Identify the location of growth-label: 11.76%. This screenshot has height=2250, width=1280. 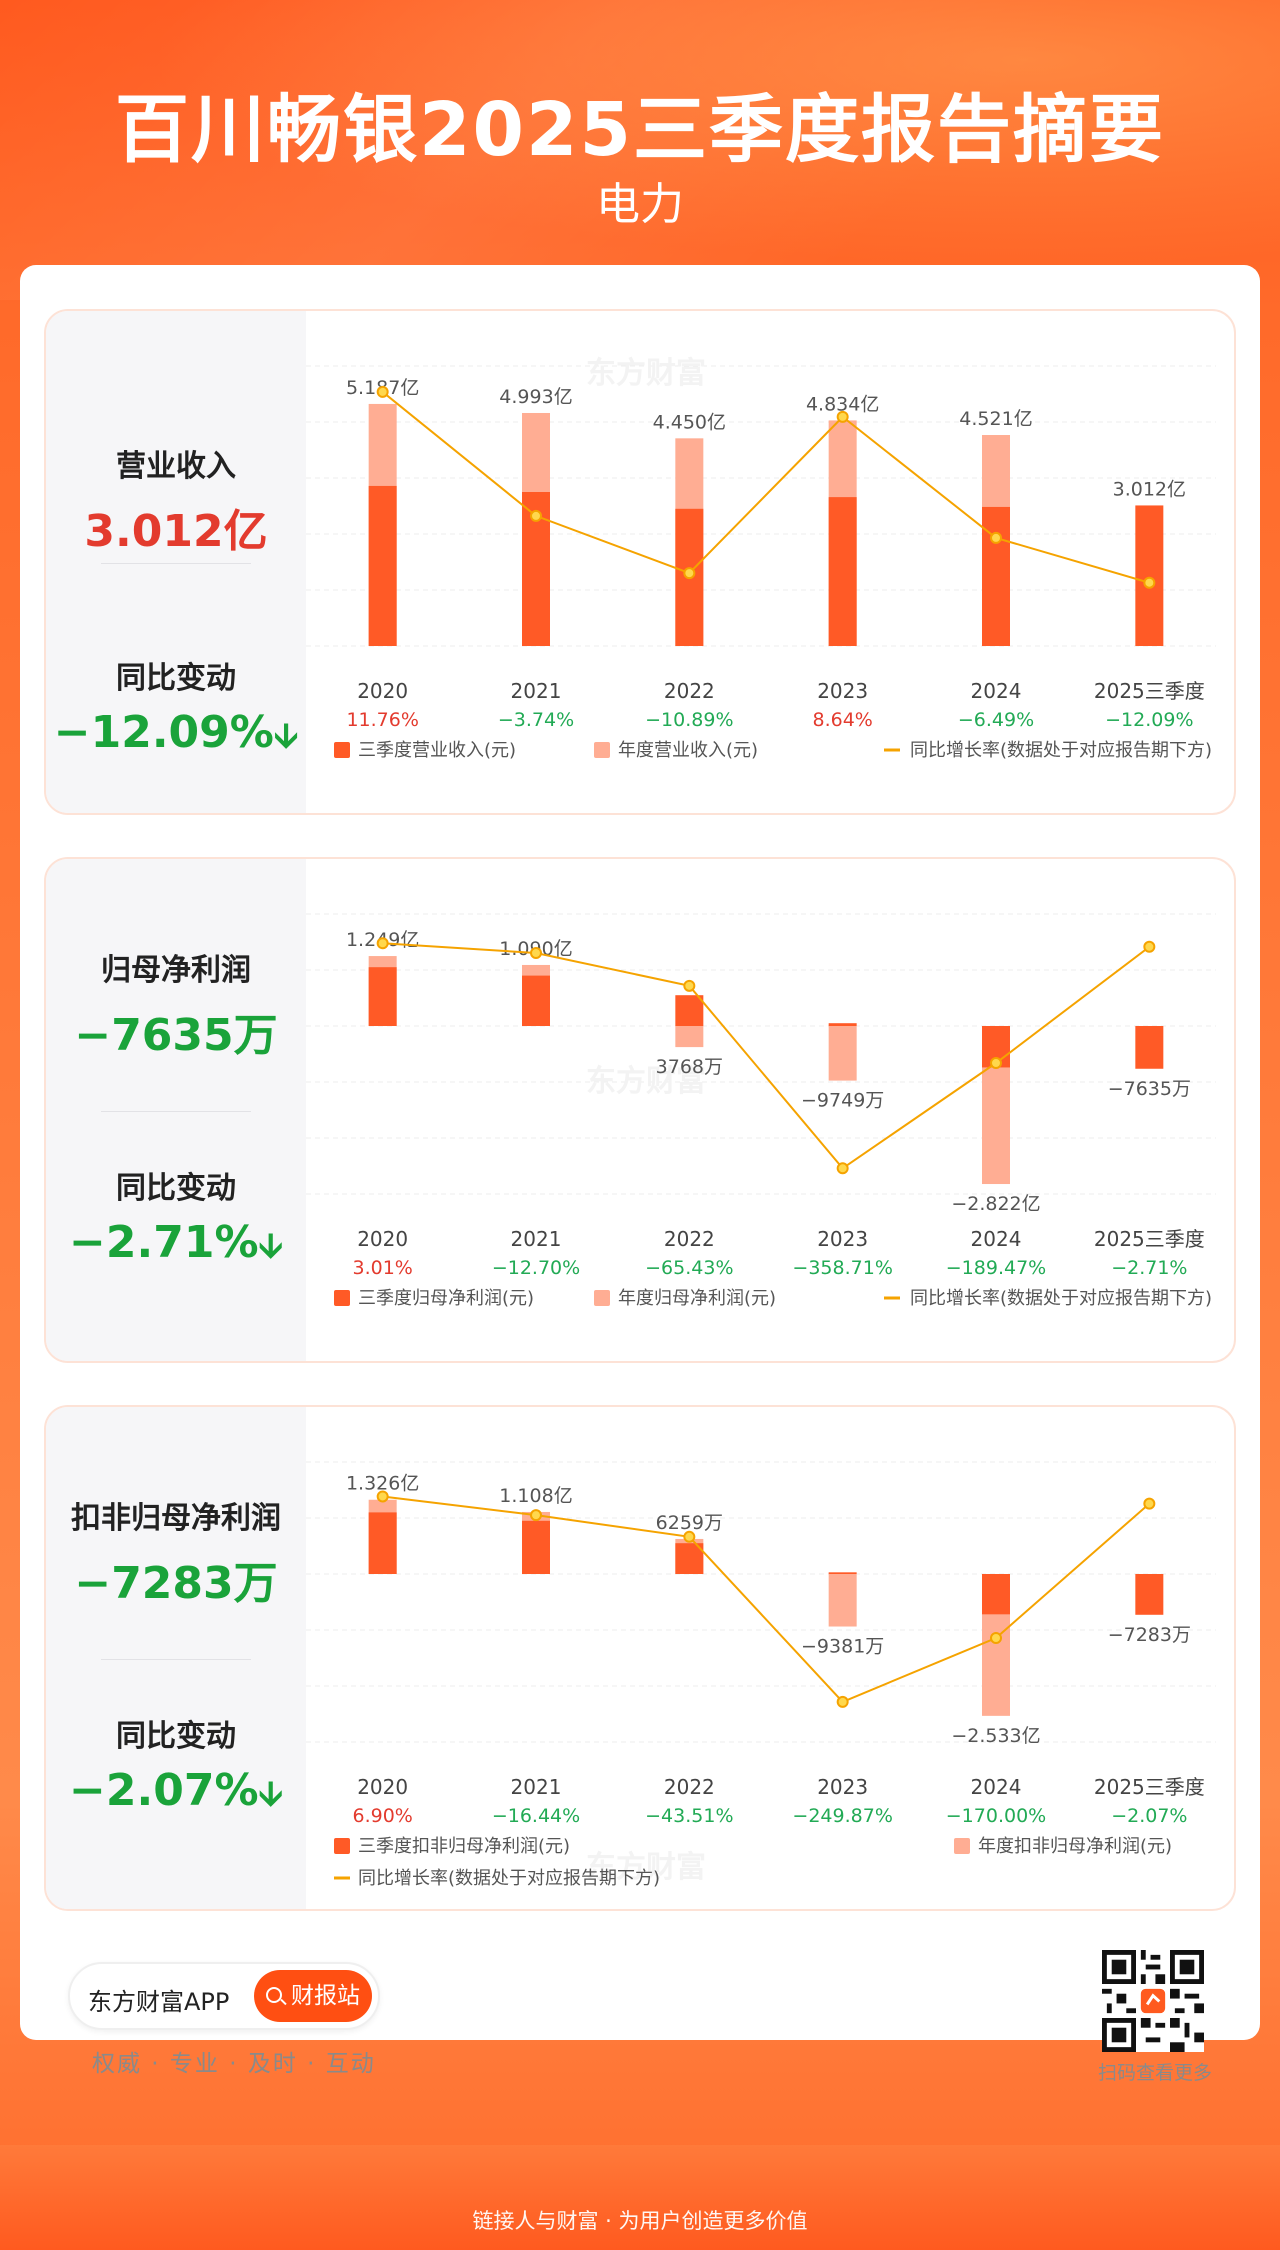
(382, 720).